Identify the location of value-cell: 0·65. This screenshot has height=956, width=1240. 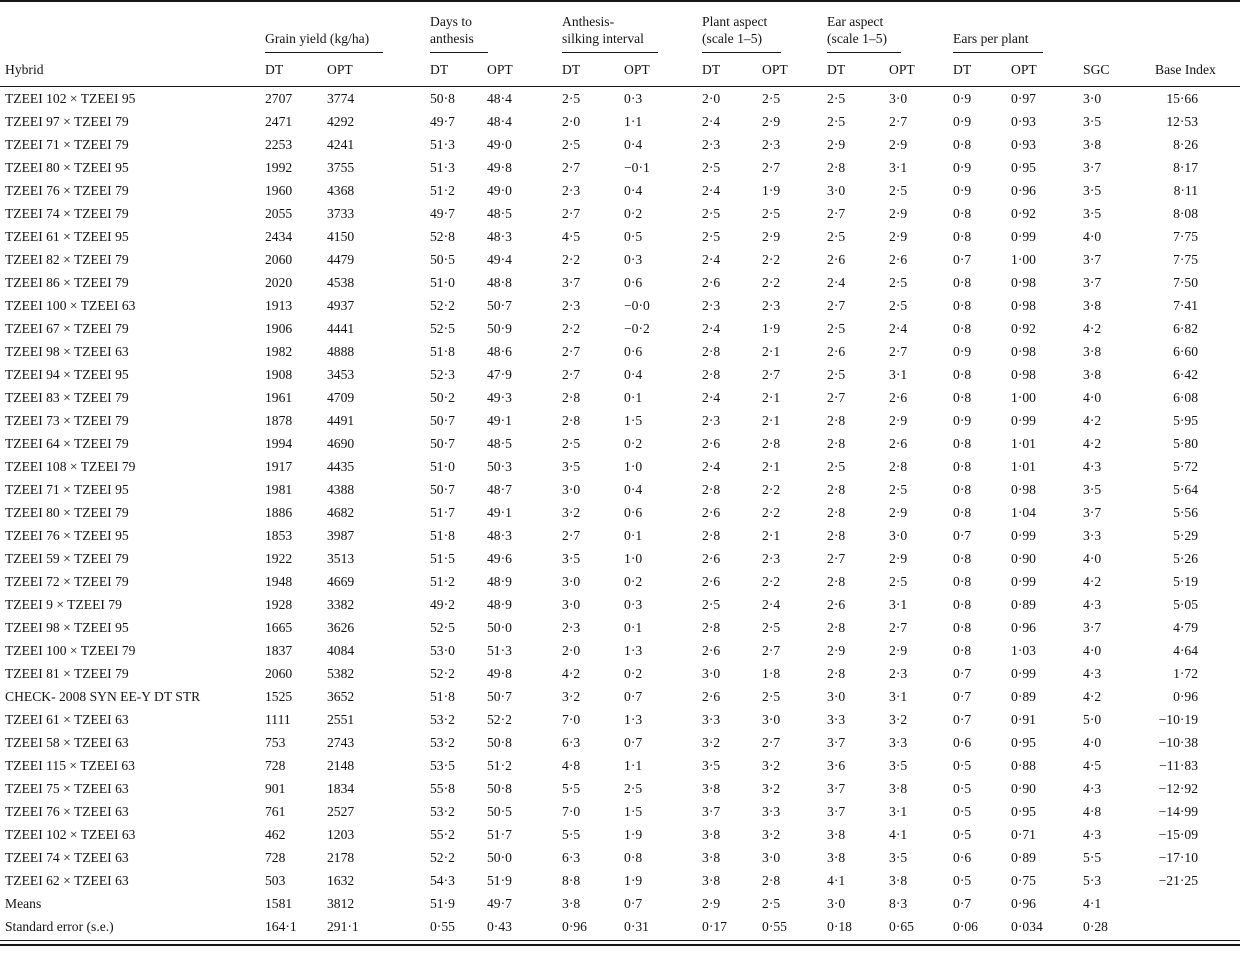
(921, 928).